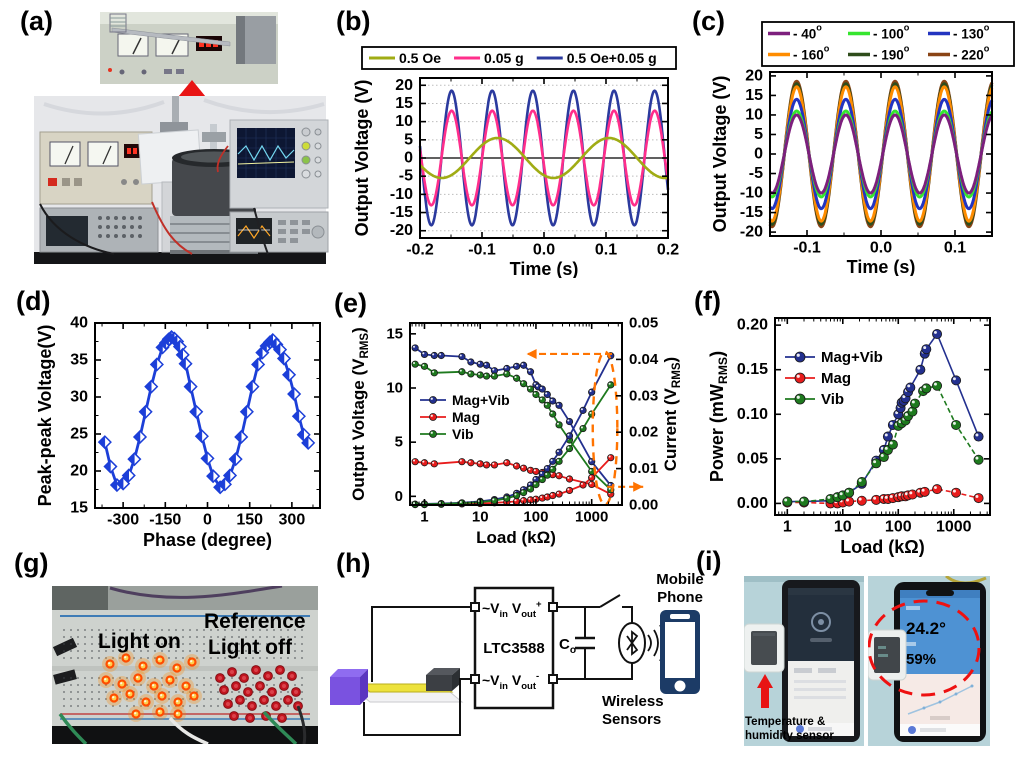  What do you see at coordinates (785, 722) in the screenshot?
I see `sensor-caption-1: Temperature &` at bounding box center [785, 722].